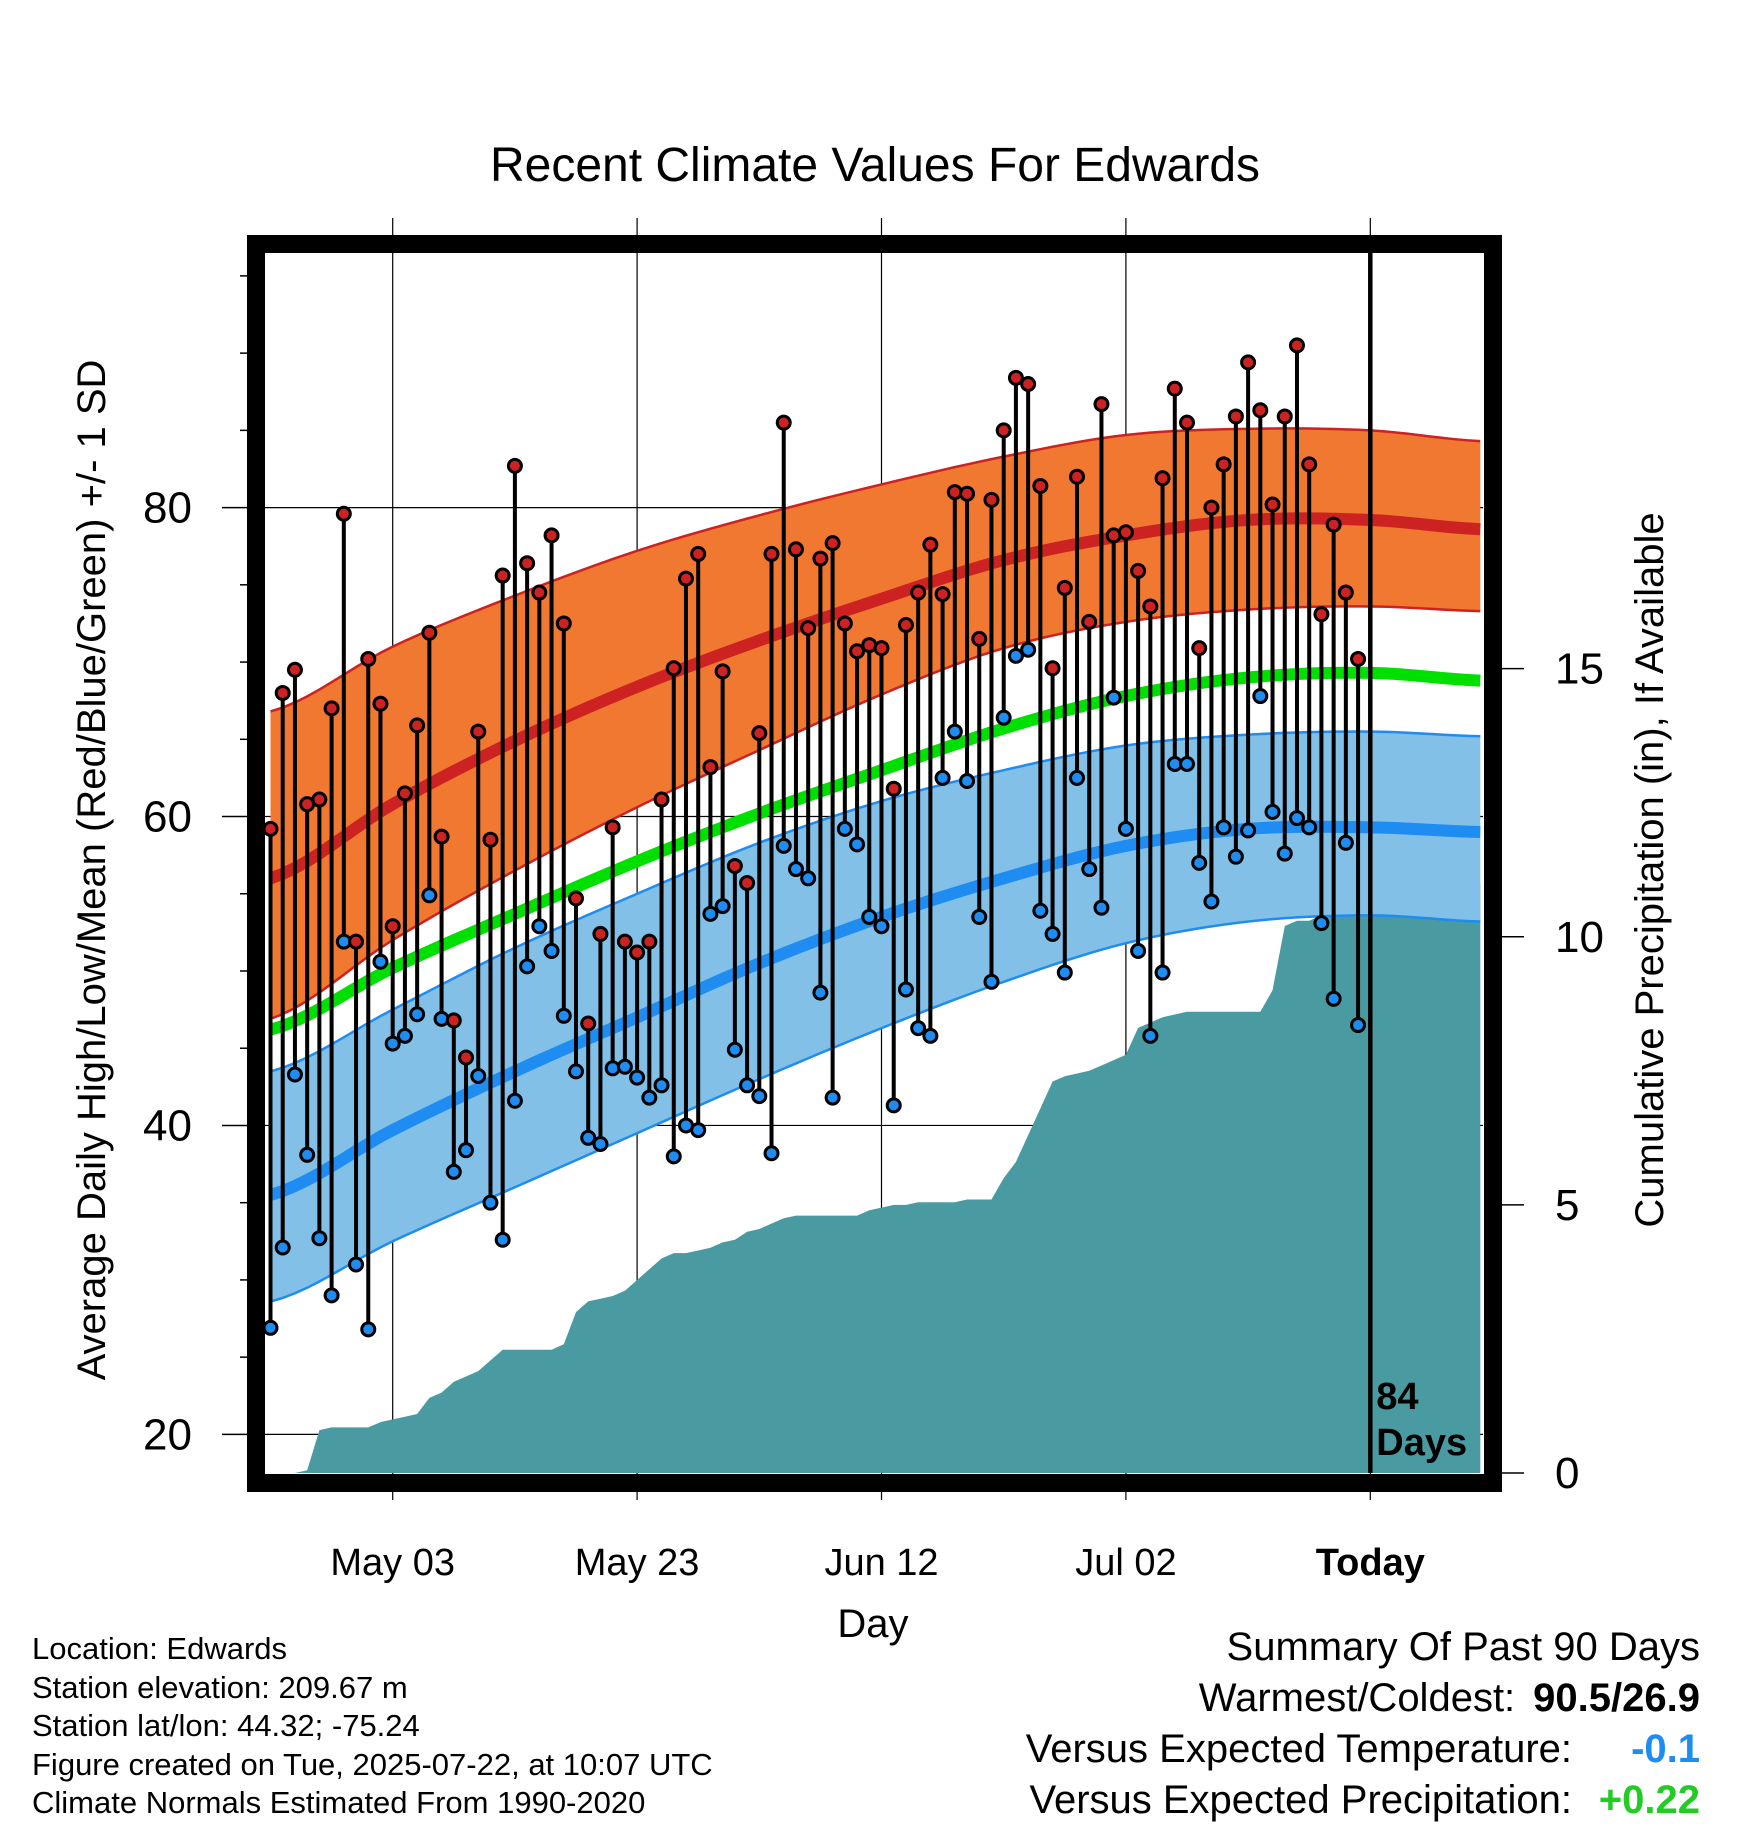  Describe the element at coordinates (1298, 1749) in the screenshot. I see `temp-anomaly-label: Versus Expected Temperature:` at that location.